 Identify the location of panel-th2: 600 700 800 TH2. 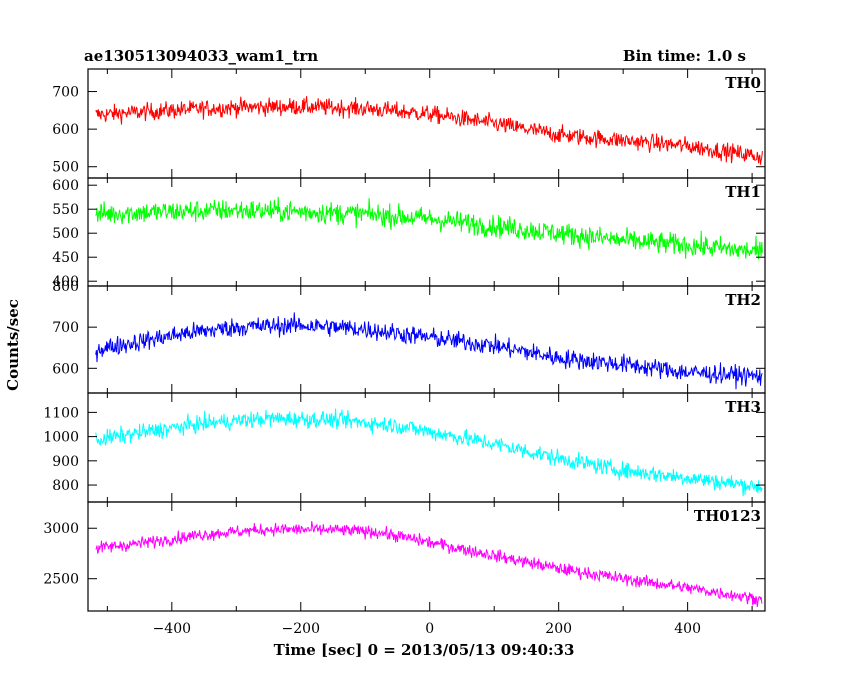
(409, 336).